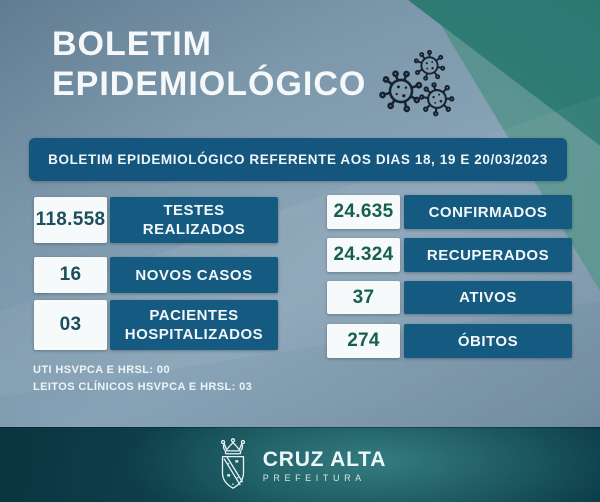  What do you see at coordinates (488, 255) in the screenshot?
I see `stat-label: RECUPERADOS` at bounding box center [488, 255].